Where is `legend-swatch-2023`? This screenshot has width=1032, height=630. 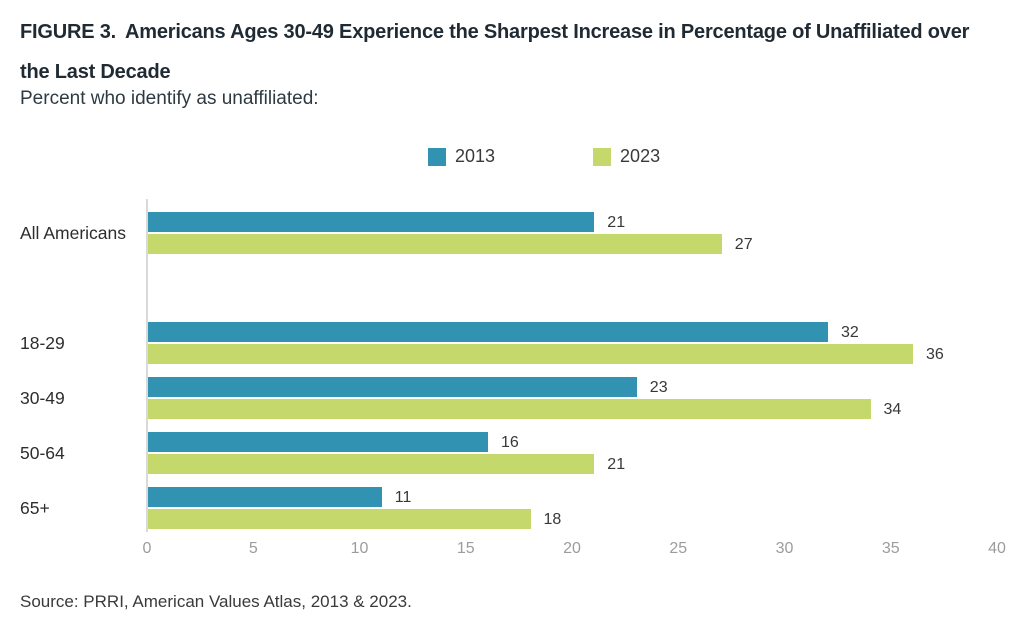 legend-swatch-2023 is located at coordinates (602, 156).